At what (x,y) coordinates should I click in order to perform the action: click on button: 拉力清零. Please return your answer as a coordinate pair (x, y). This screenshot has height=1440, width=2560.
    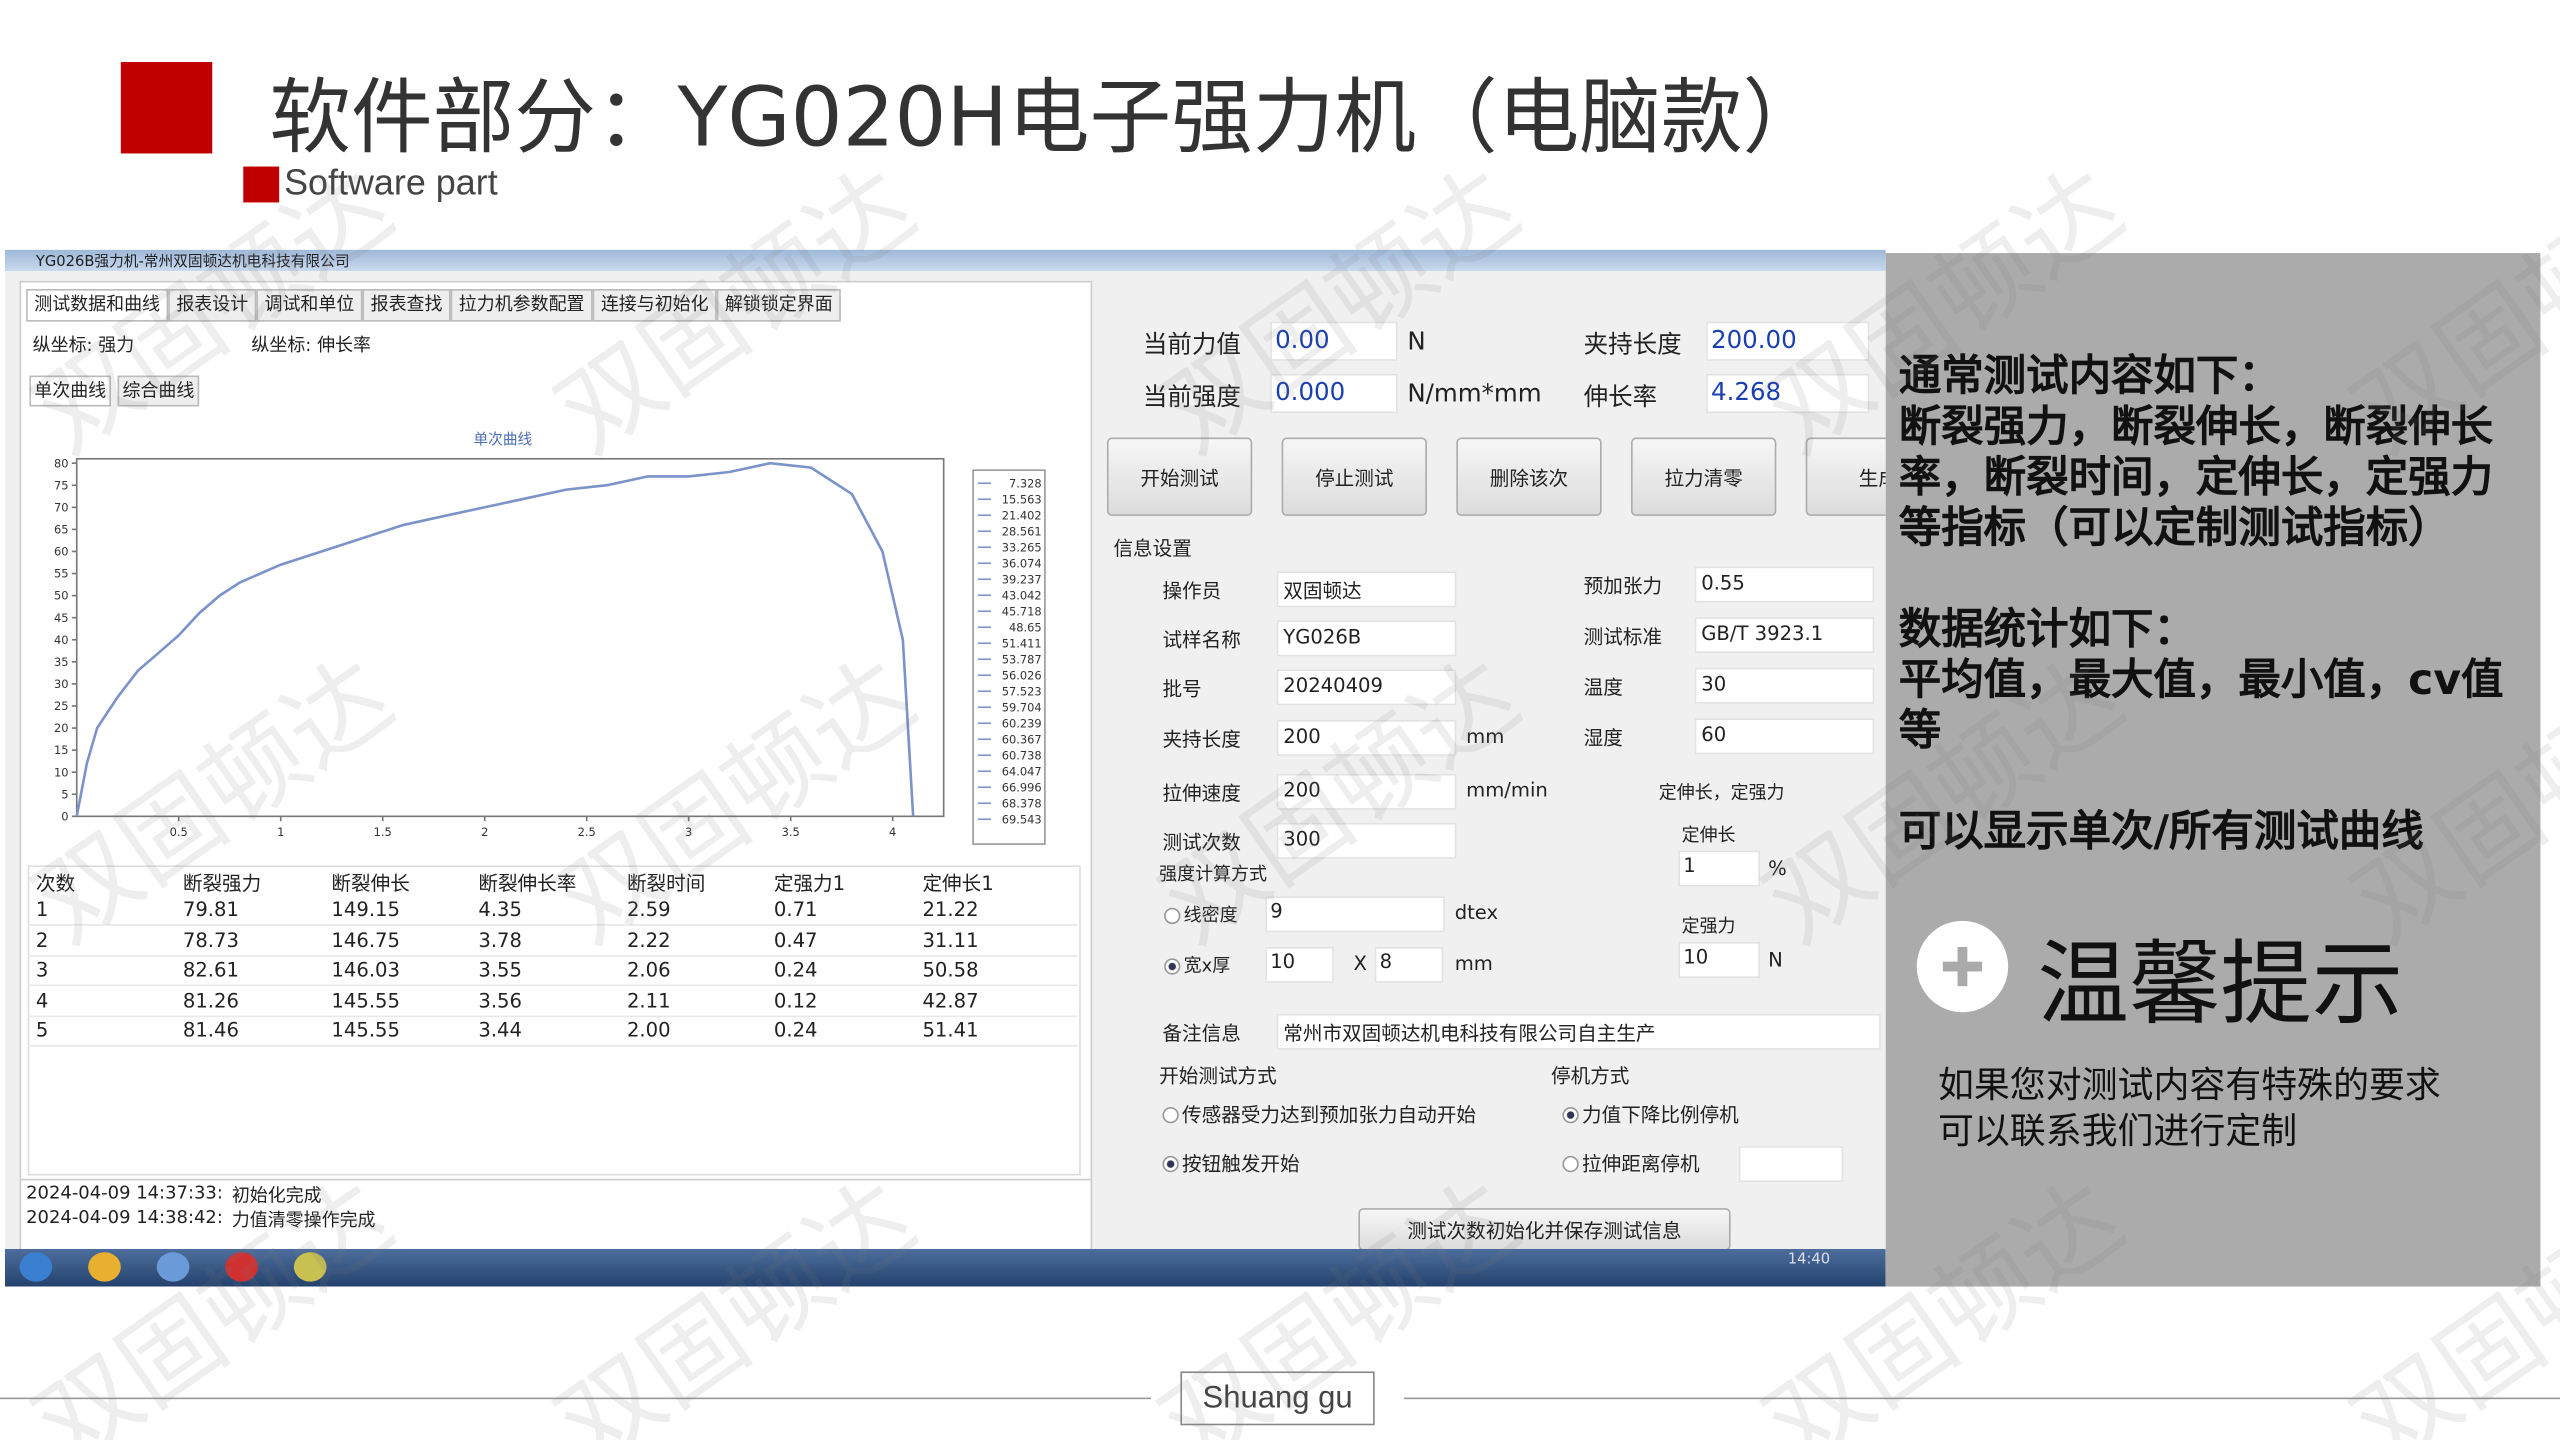
    Looking at the image, I should click on (1704, 476).